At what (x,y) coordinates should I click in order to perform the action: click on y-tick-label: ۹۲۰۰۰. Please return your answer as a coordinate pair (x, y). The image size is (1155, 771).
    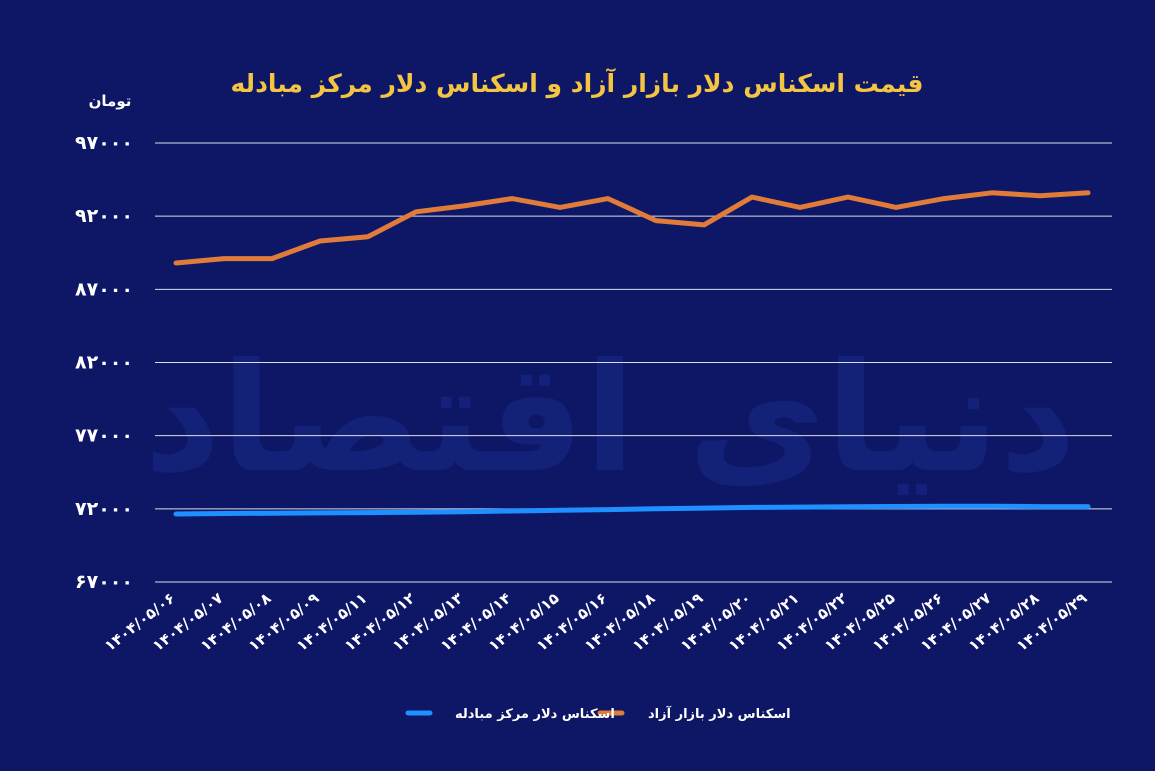
    Looking at the image, I should click on (104, 216).